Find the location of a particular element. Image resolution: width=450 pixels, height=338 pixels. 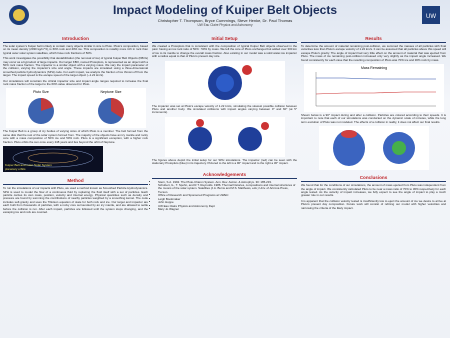

heading: Results is located at coordinates (373, 39).